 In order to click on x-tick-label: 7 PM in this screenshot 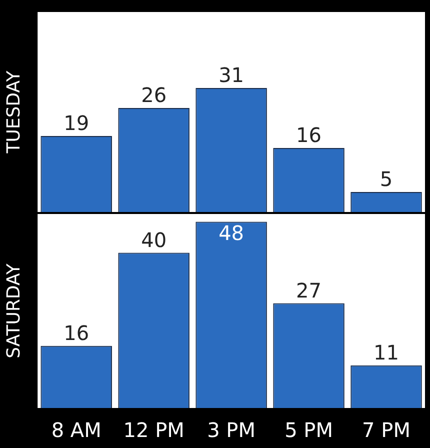, I will do `click(386, 430)`.